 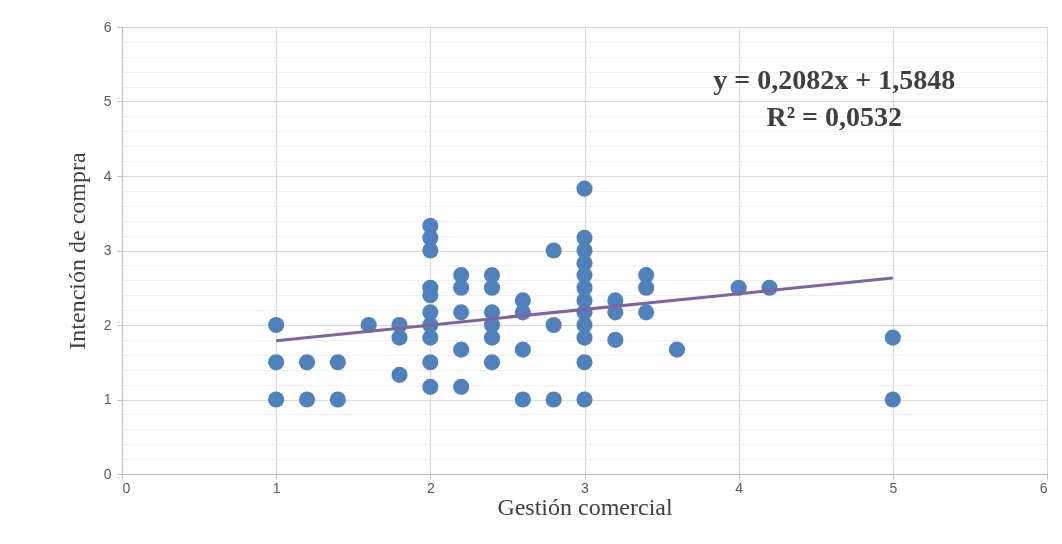 What do you see at coordinates (893, 487) in the screenshot?
I see `x-tick-label: 5` at bounding box center [893, 487].